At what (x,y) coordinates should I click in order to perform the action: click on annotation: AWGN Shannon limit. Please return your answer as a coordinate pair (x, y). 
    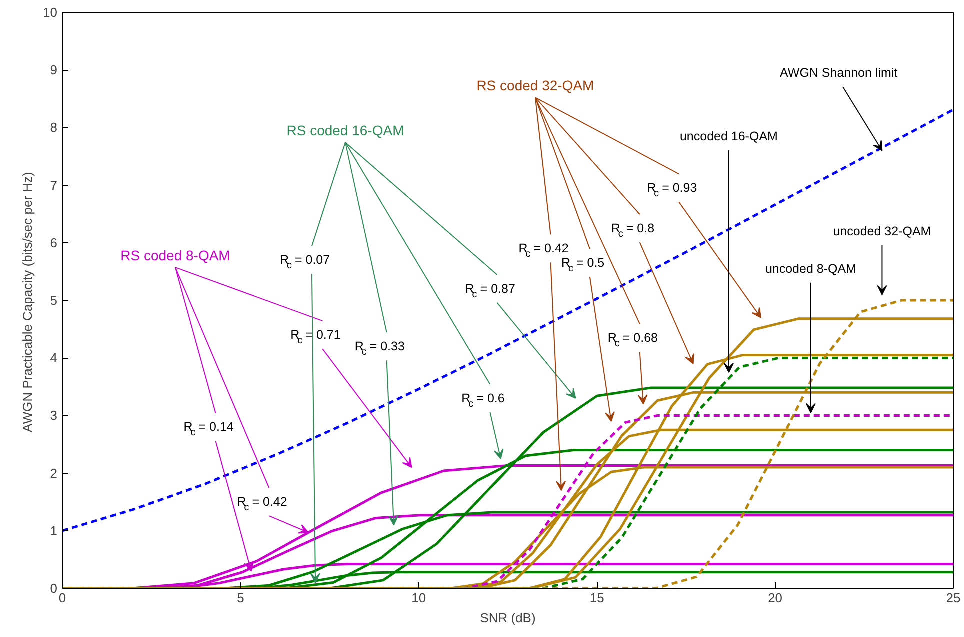
    Looking at the image, I should click on (839, 73).